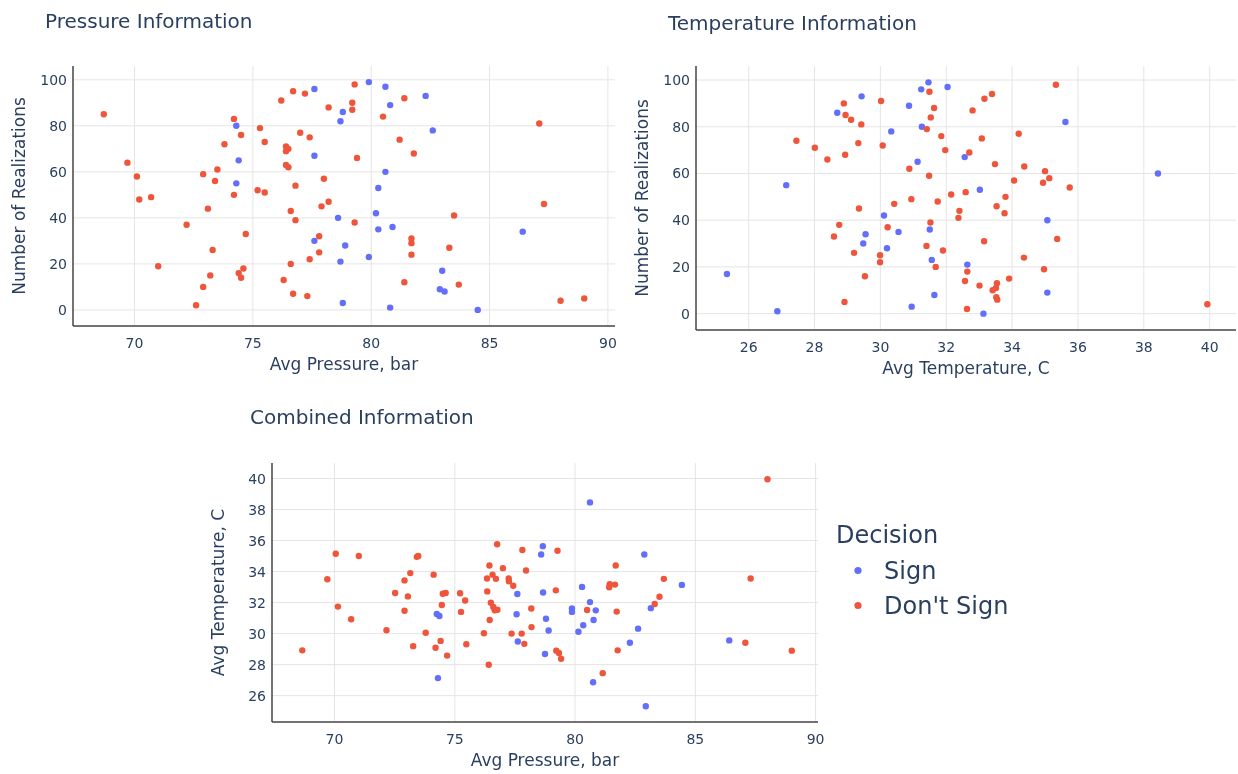 The height and width of the screenshot is (774, 1238). I want to click on x-tick-label: 40, so click(1209, 347).